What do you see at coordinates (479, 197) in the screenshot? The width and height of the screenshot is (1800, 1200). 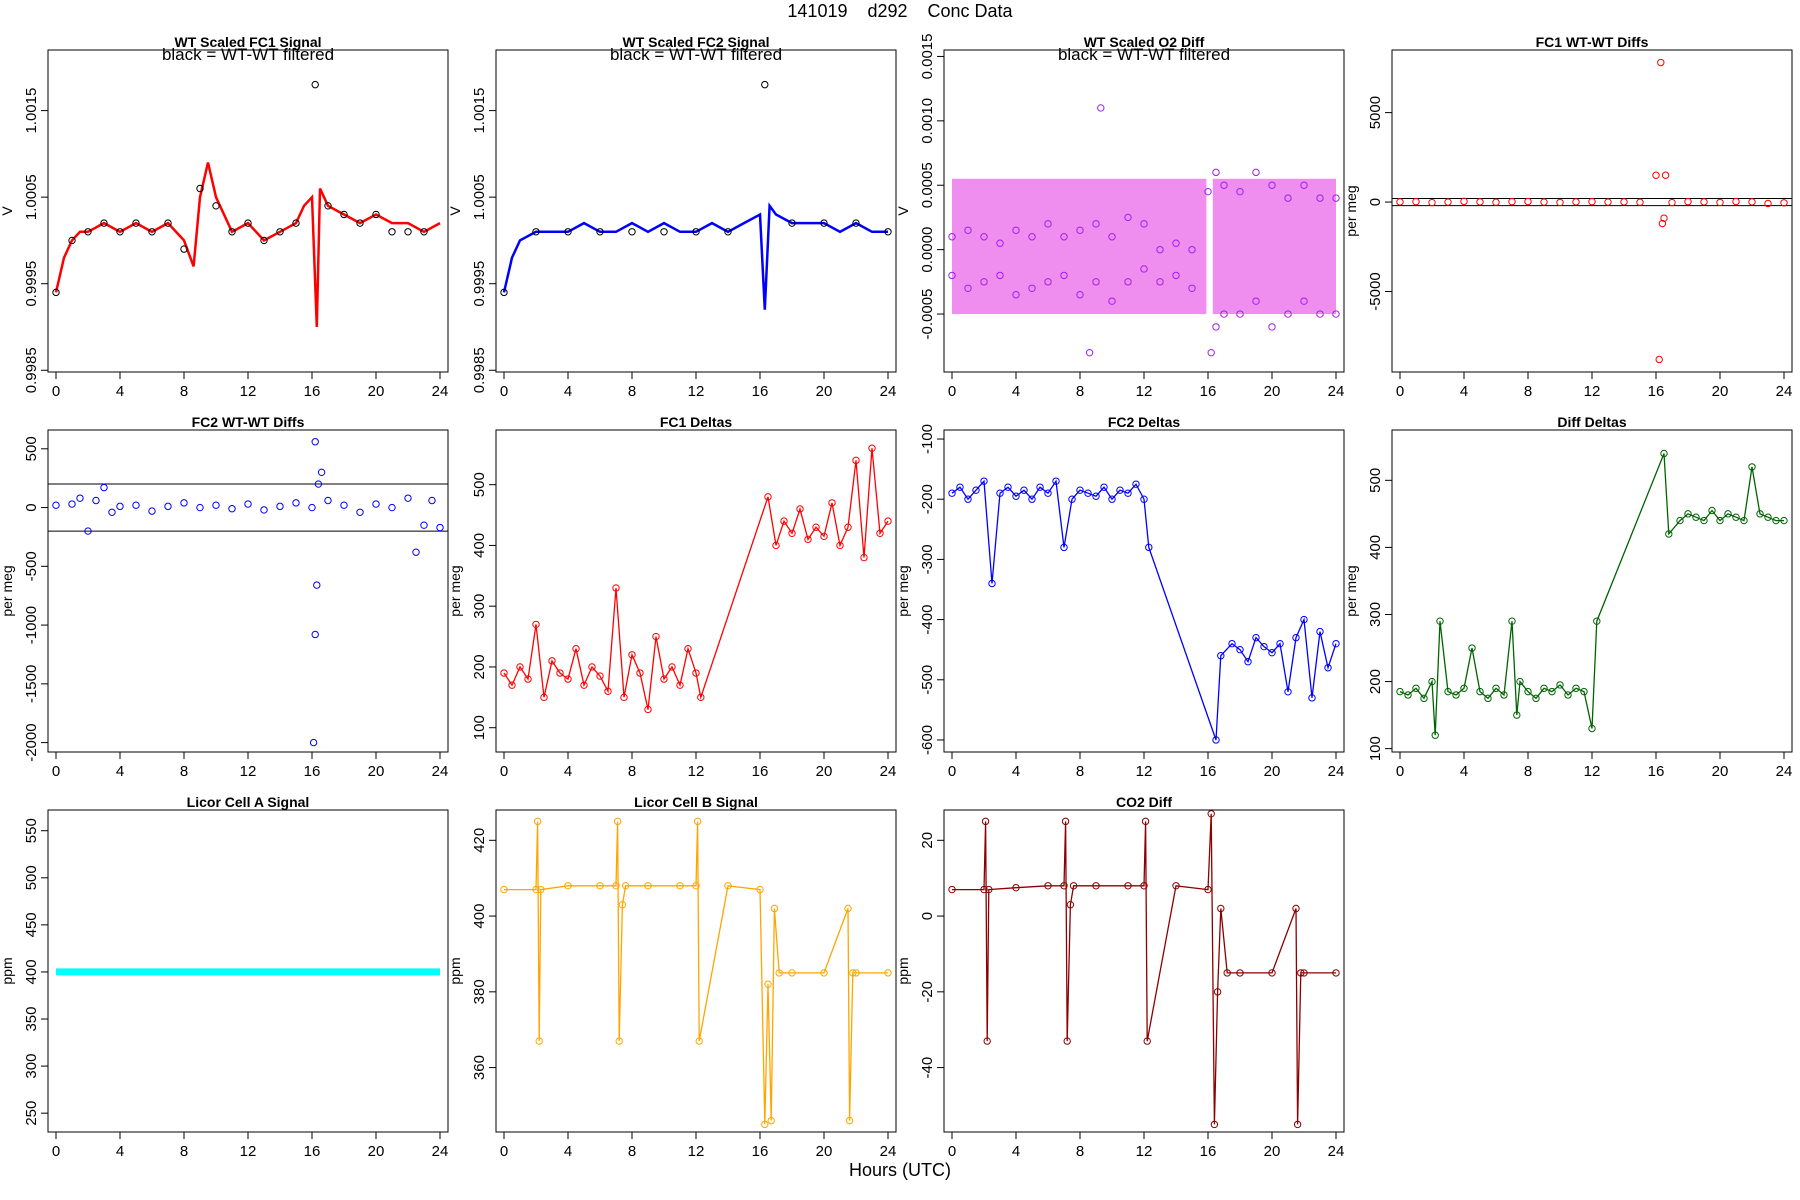 I see `y-tick-label: 1.0005` at bounding box center [479, 197].